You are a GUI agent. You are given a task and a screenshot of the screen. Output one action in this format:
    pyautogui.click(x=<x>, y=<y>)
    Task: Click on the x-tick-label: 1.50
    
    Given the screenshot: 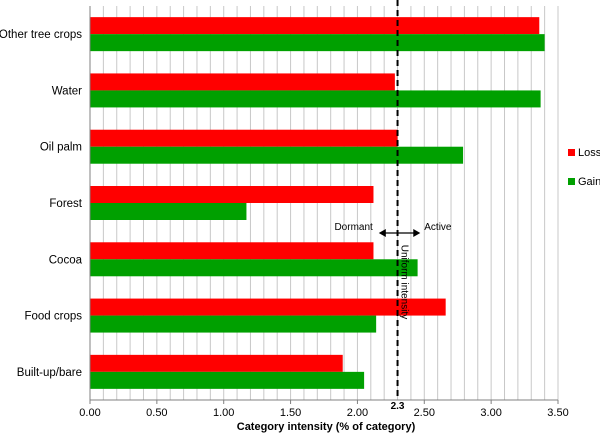 What is the action you would take?
    pyautogui.click(x=290, y=413)
    